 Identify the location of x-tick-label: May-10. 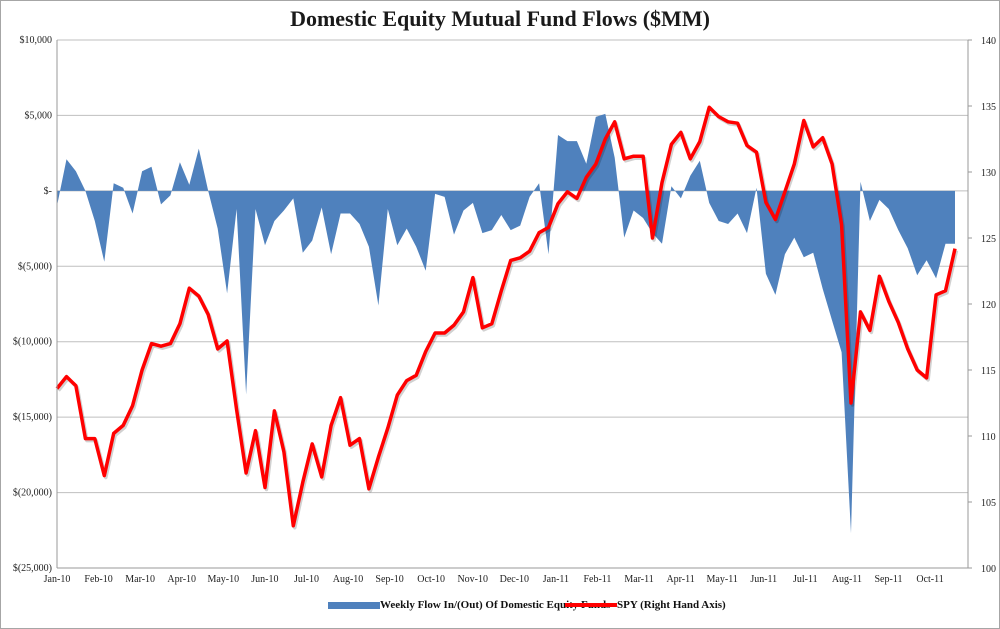
(223, 579).